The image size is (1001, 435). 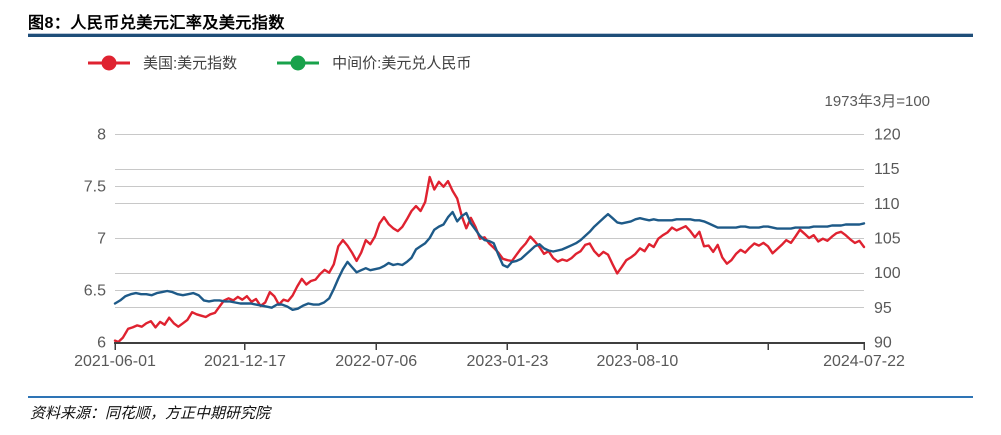 What do you see at coordinates (150, 414) in the screenshot?
I see `source-note: 资料来源：同花顺，方正中期研究院` at bounding box center [150, 414].